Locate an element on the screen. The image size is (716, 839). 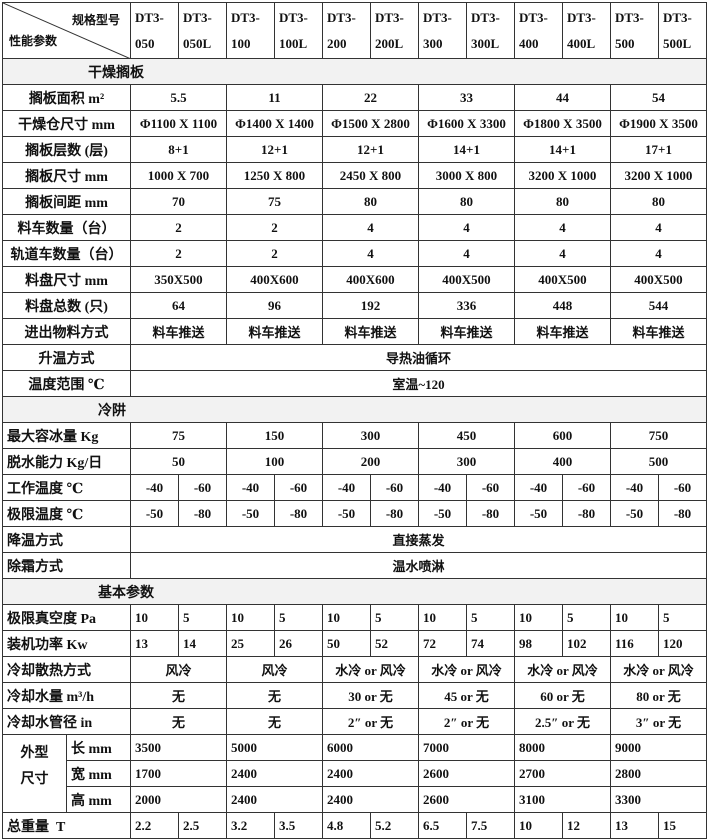
model-code: 100L is located at coordinates (293, 43).